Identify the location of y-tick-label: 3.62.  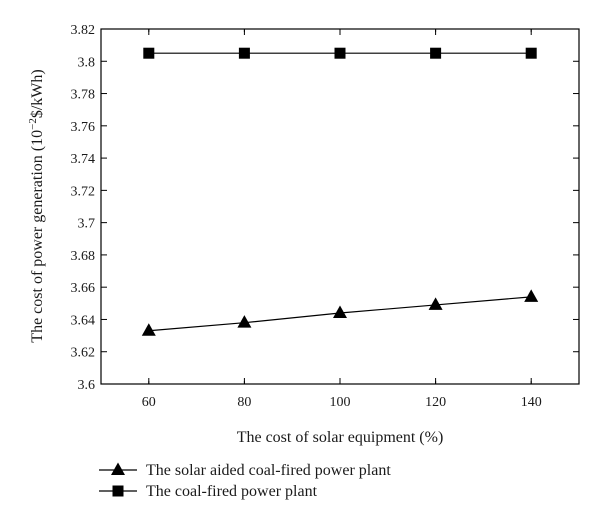
(83, 353).